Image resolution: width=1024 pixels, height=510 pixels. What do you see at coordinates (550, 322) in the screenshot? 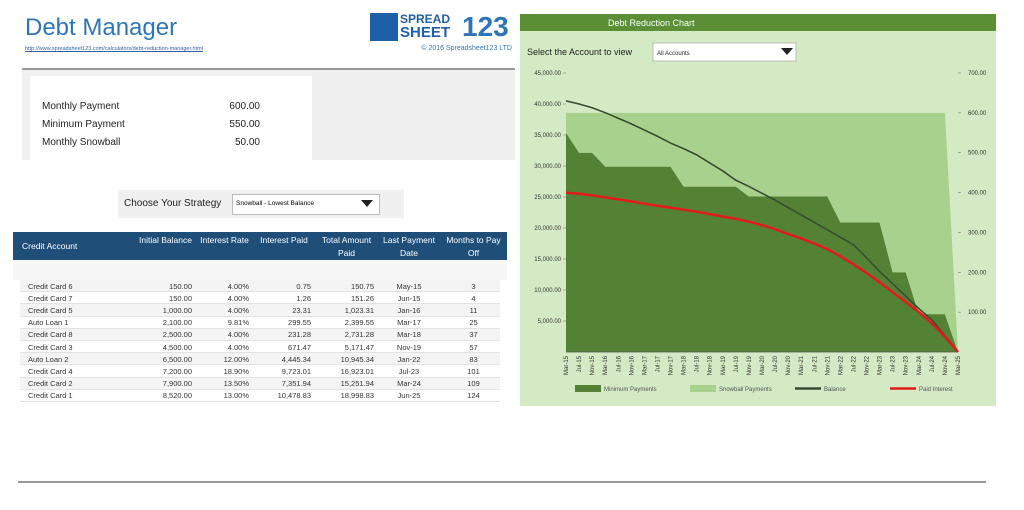
I see `y-tick-label: 5,000.00` at bounding box center [550, 322].